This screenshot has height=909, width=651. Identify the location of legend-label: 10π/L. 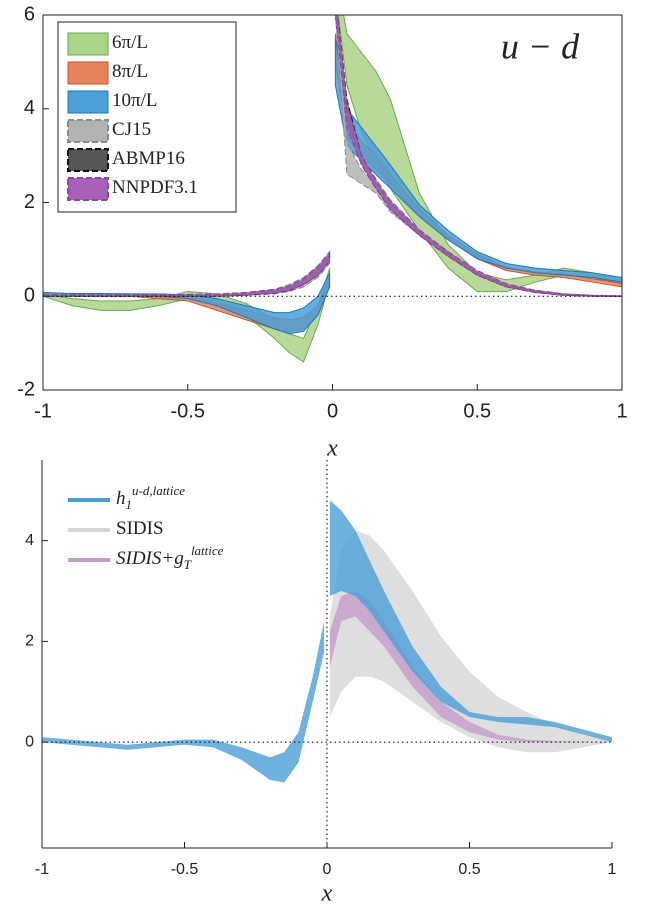
(134, 100).